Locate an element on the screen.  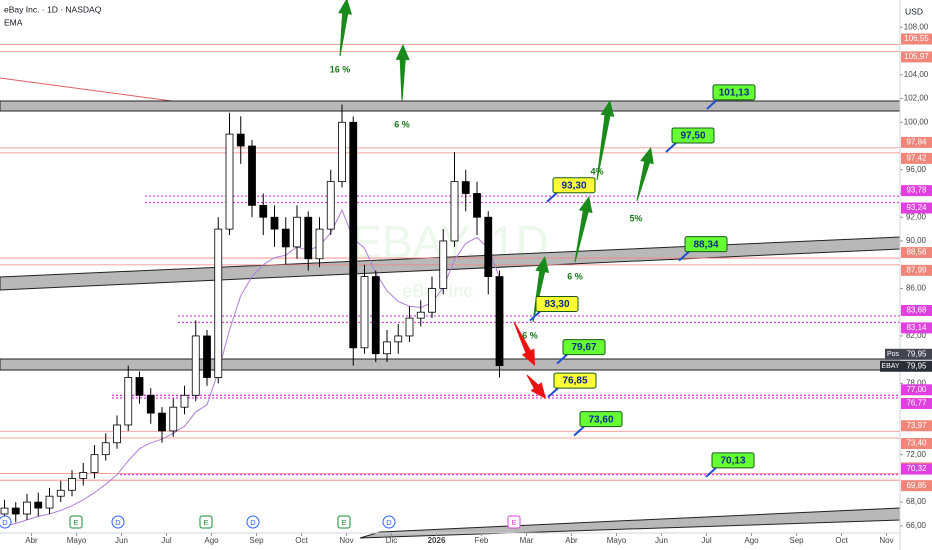
y-tick-label: 72,00 is located at coordinates (916, 454).